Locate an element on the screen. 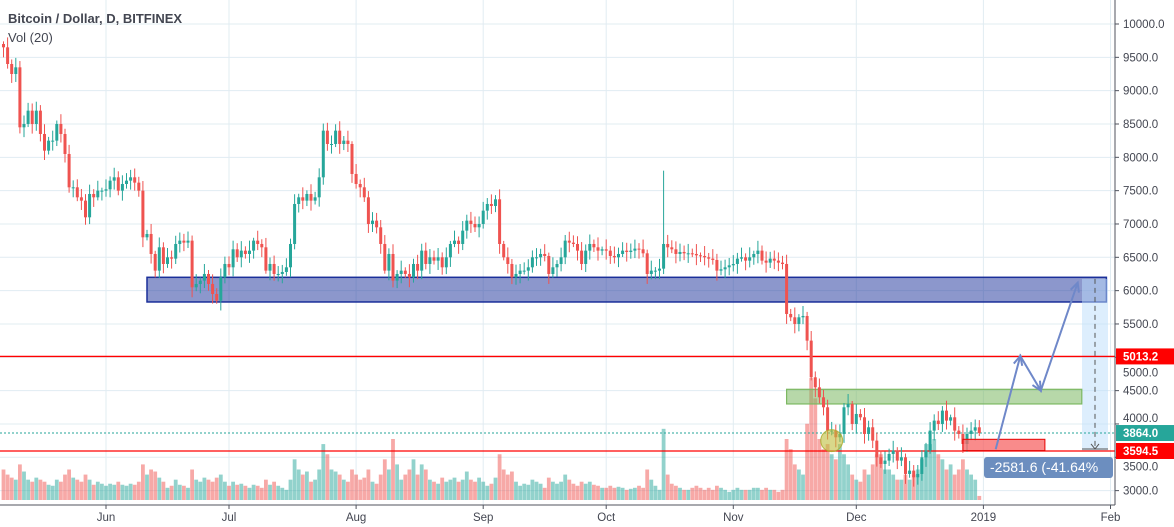  support-zone-rectangle is located at coordinates (627, 289).